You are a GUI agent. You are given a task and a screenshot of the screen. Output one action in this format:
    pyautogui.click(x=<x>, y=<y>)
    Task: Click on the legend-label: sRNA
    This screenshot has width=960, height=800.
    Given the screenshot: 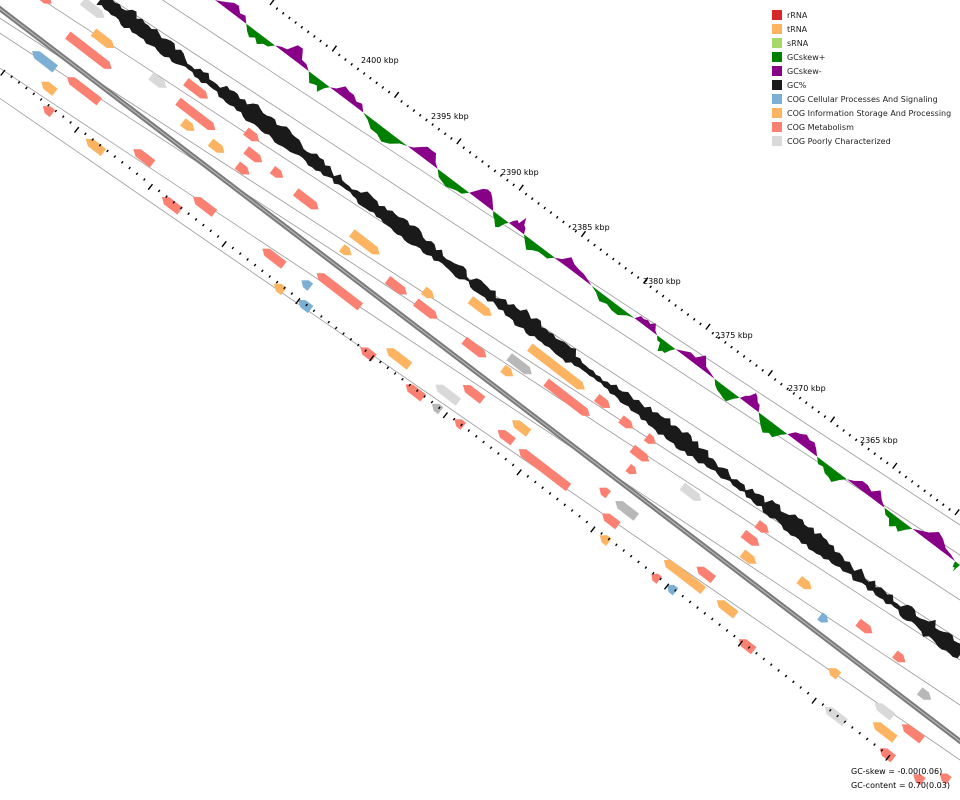 What is the action you would take?
    pyautogui.click(x=798, y=43)
    